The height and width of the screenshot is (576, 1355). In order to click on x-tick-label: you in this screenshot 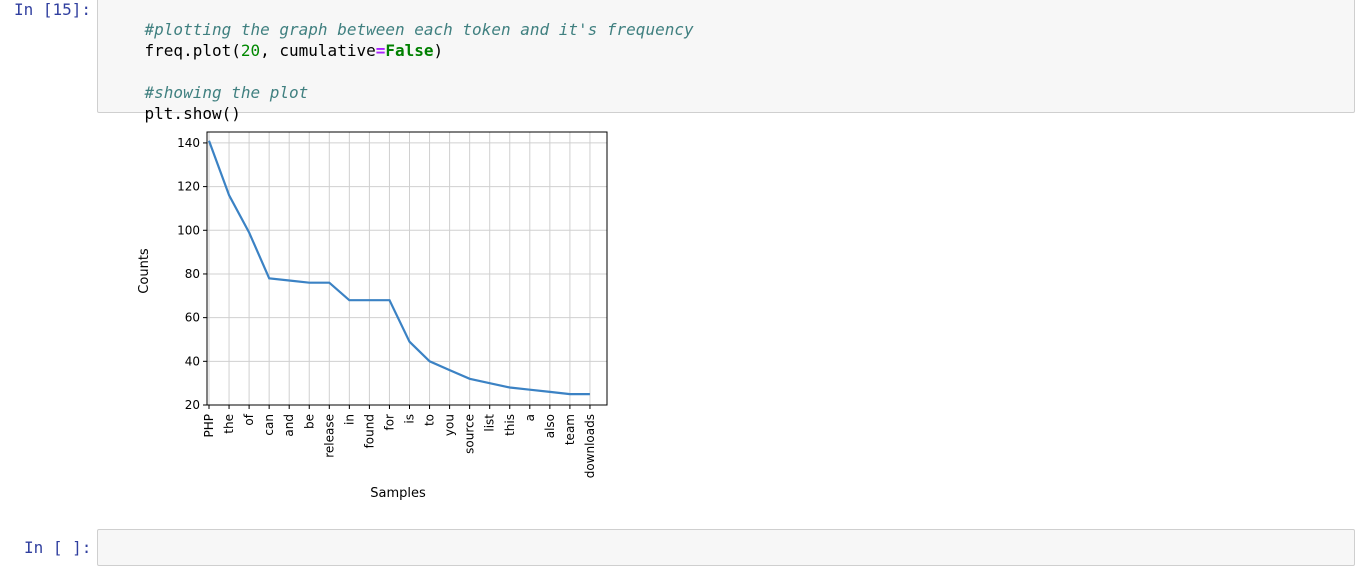, I will do `click(450, 425)`.